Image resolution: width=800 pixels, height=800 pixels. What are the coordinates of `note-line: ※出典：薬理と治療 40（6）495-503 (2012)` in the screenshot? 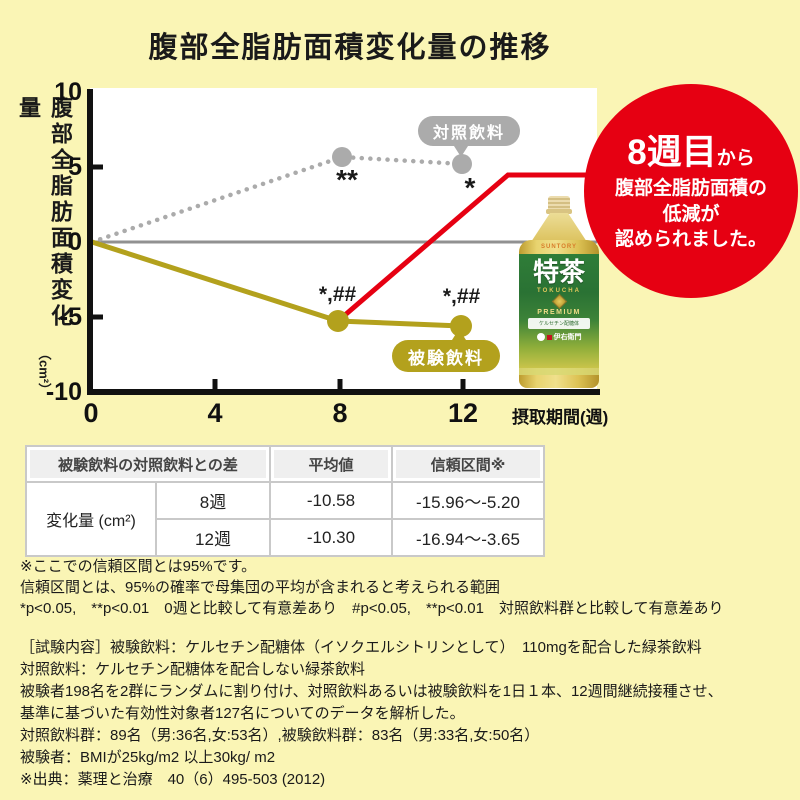 It's located at (173, 779).